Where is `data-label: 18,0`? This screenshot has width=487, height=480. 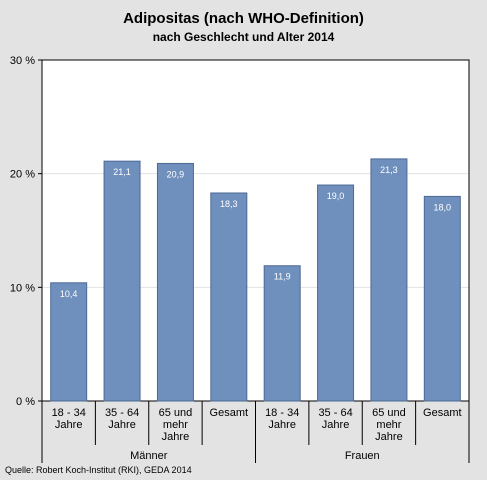 data-label: 18,0 is located at coordinates (443, 207).